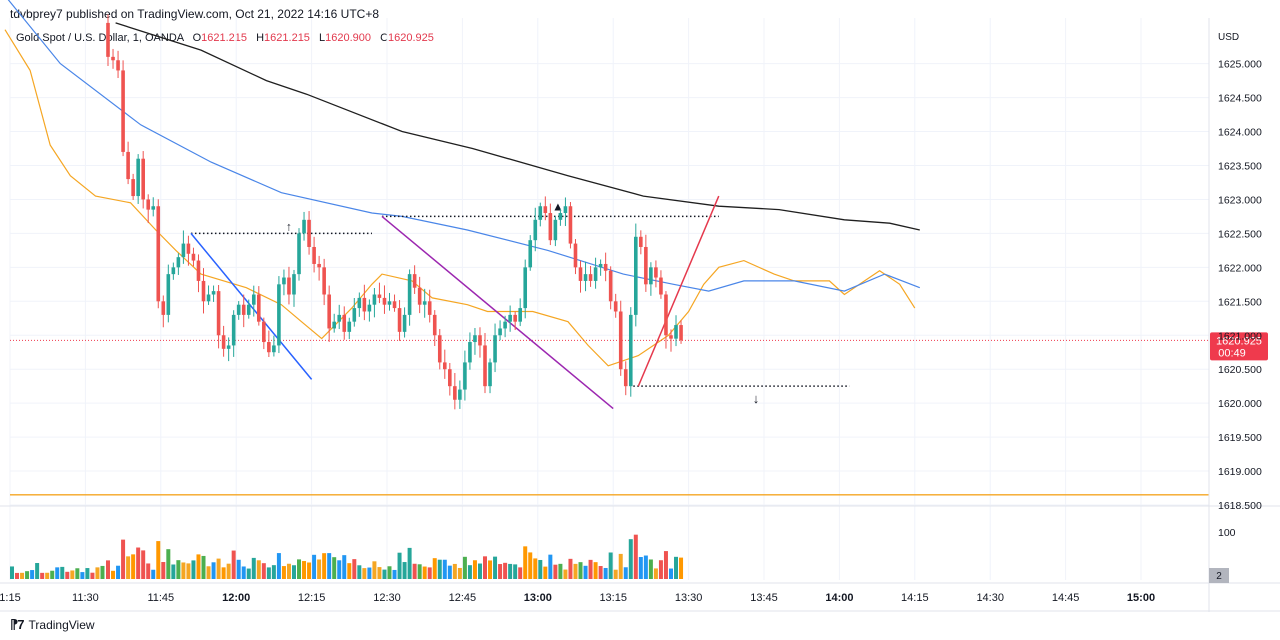 The height and width of the screenshot is (640, 1280). What do you see at coordinates (10, 598) in the screenshot?
I see `x-tick-0: 1:15` at bounding box center [10, 598].